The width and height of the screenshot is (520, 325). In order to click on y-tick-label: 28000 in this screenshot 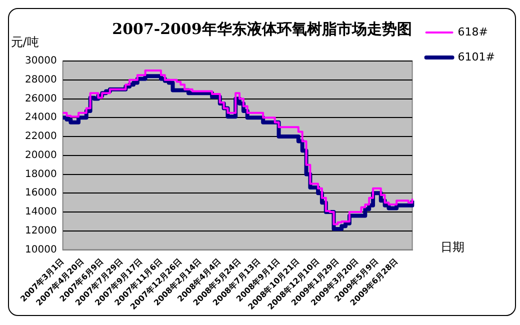, I will do `click(41, 80)`.